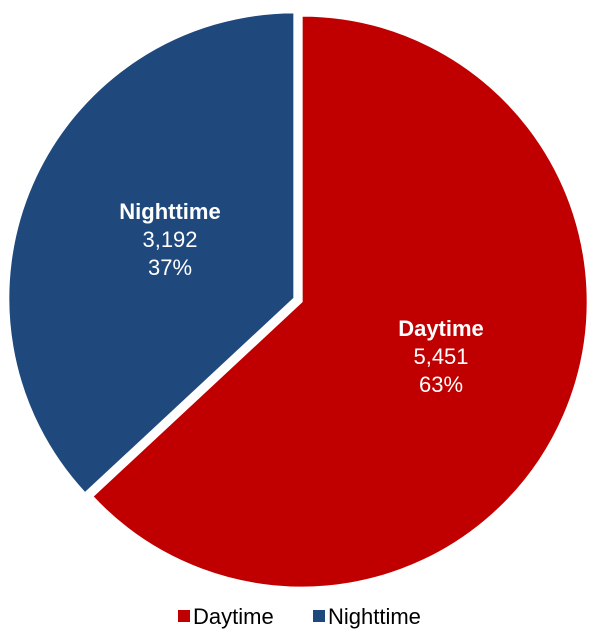 The image size is (597, 644). What do you see at coordinates (170, 267) in the screenshot?
I see `data-label-nighttime-percent: 37%` at bounding box center [170, 267].